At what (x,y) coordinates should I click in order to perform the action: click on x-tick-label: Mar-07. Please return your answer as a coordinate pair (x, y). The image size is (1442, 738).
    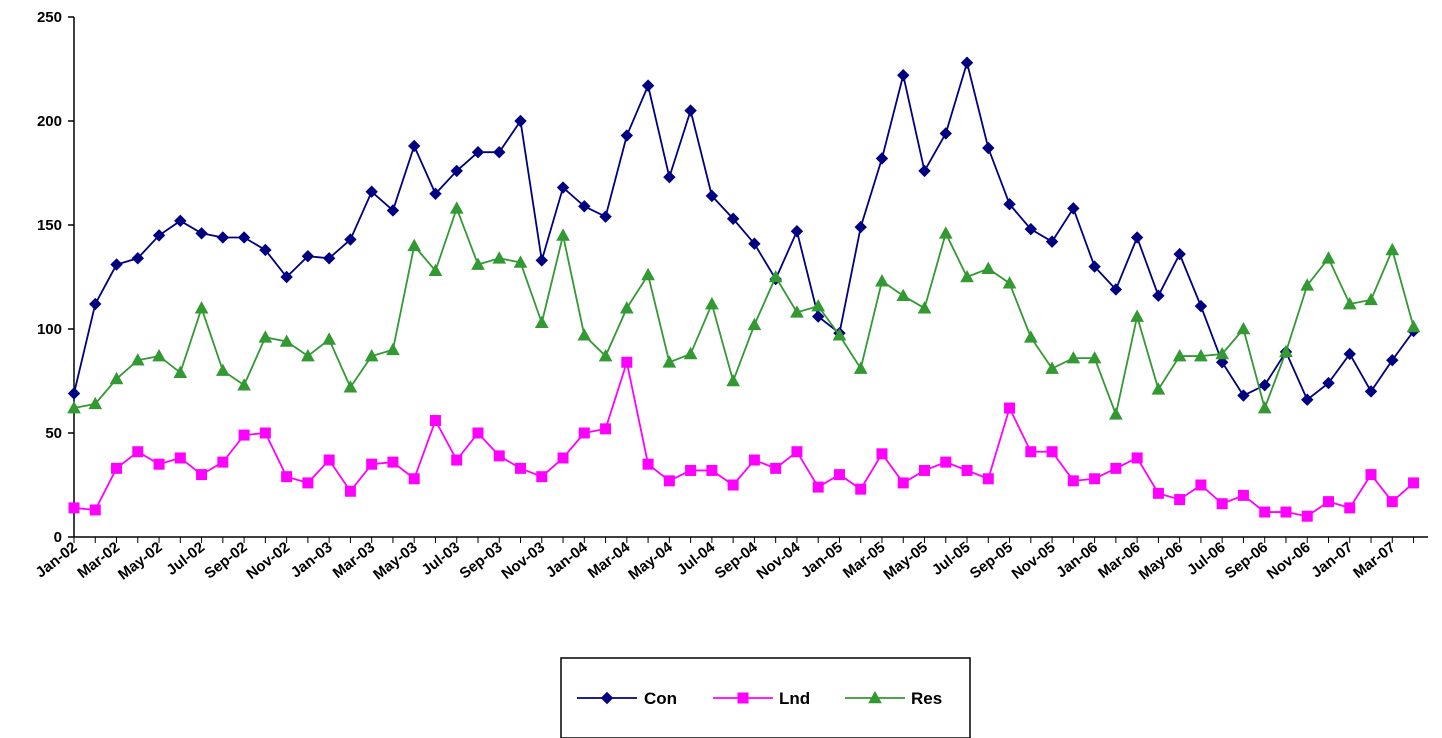
    Looking at the image, I should click on (1374, 560).